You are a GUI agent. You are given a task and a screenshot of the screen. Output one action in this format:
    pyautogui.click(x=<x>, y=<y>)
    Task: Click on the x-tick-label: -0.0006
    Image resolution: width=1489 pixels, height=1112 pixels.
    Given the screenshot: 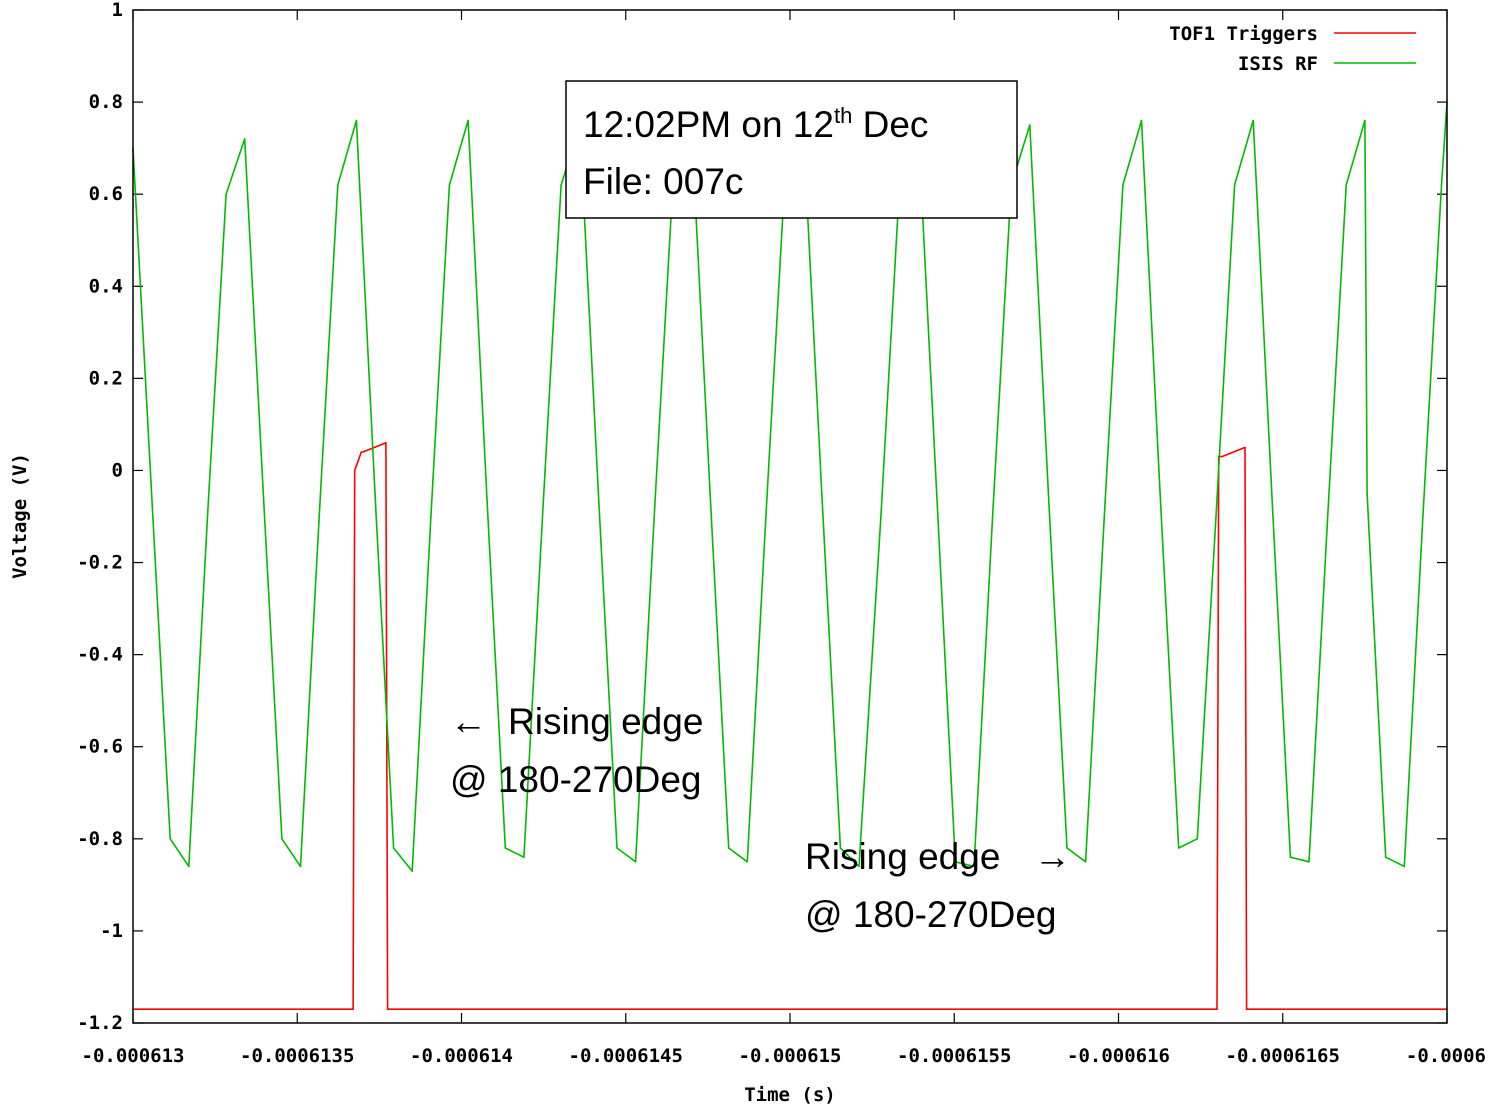 What is the action you would take?
    pyautogui.click(x=1446, y=1056)
    